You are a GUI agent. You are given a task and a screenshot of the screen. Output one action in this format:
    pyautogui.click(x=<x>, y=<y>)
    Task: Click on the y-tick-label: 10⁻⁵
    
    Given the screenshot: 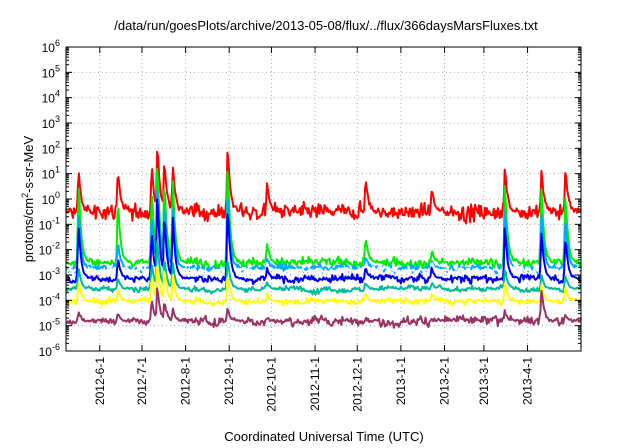 What is the action you would take?
    pyautogui.click(x=49, y=325)
    